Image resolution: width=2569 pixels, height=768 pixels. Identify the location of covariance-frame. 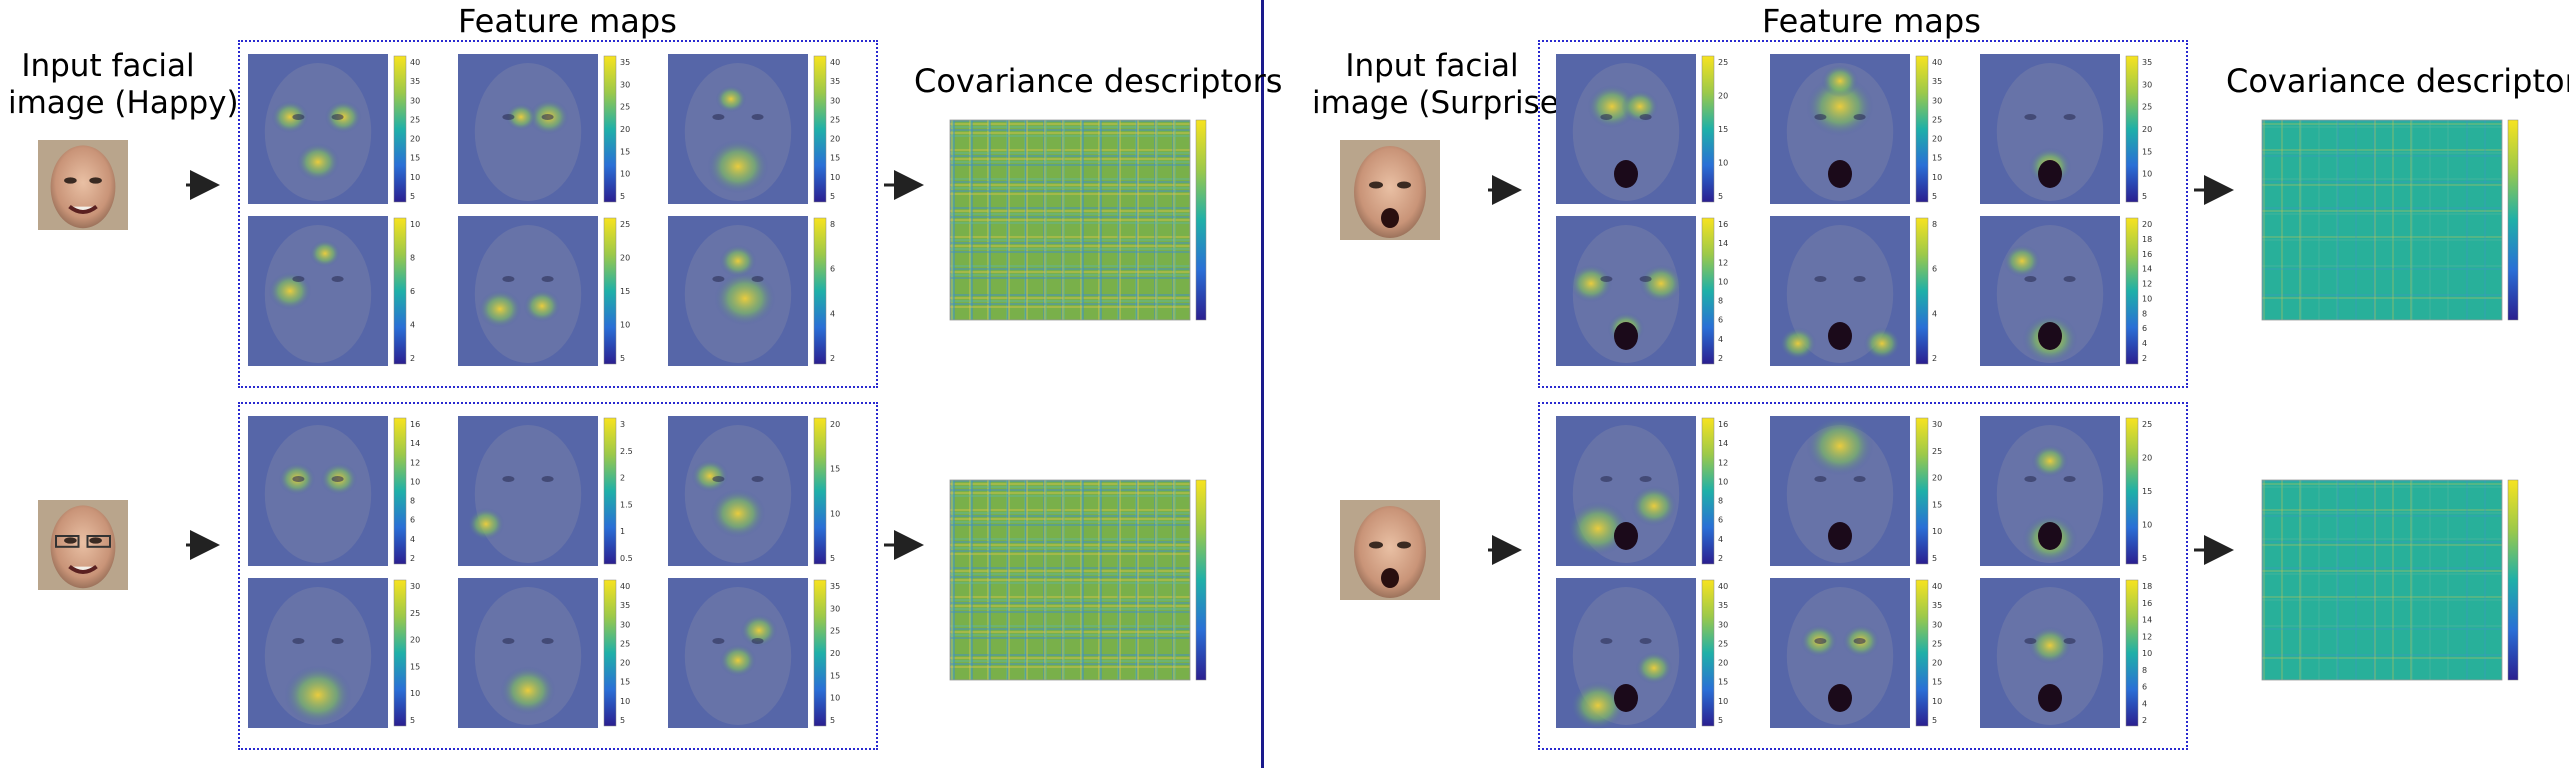
(1070, 220).